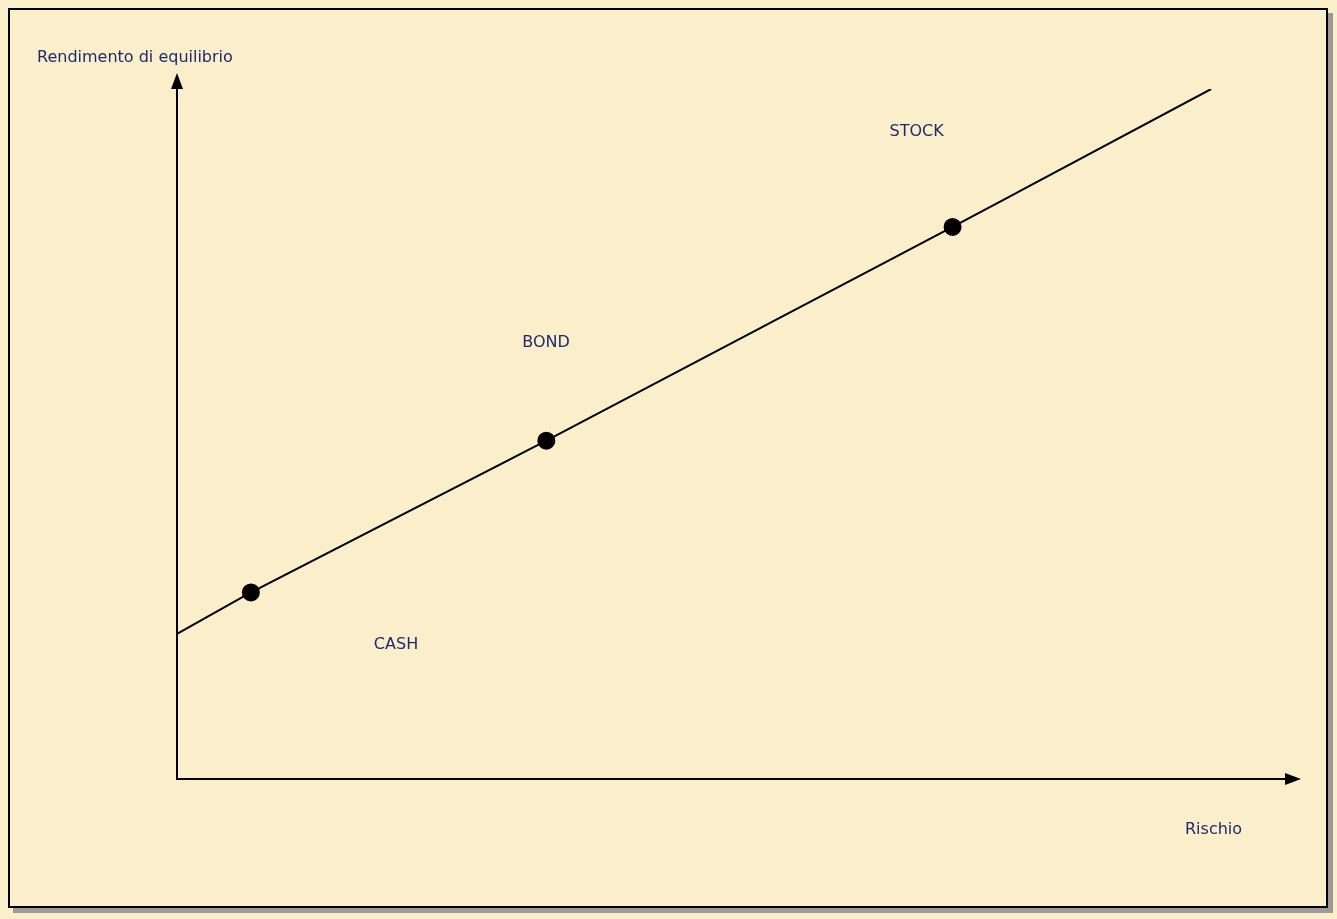 This screenshot has height=919, width=1337. What do you see at coordinates (1214, 829) in the screenshot?
I see `x-axis-title: Rischio` at bounding box center [1214, 829].